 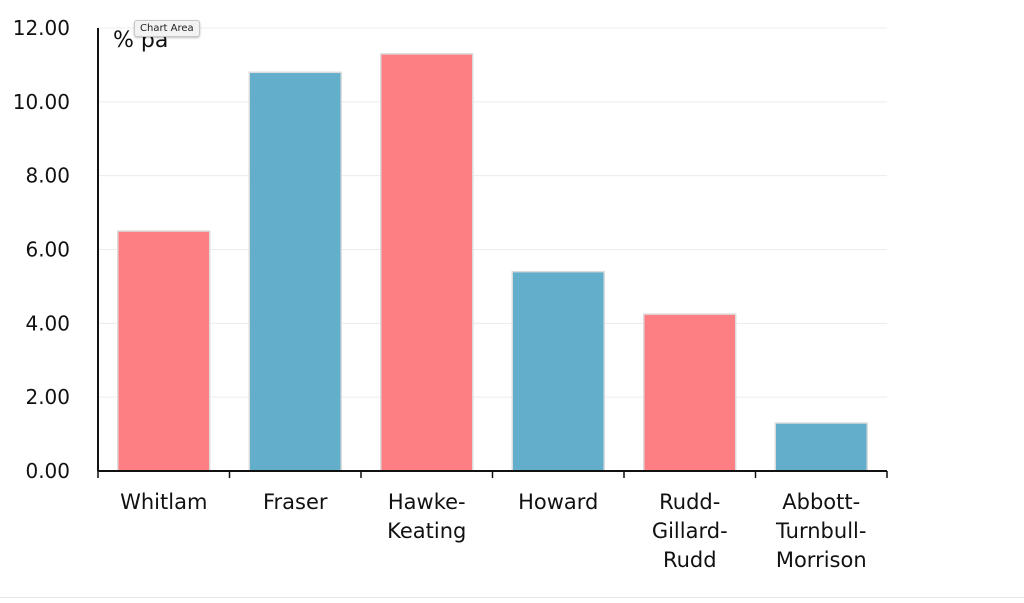 What do you see at coordinates (163, 502) in the screenshot?
I see `x-category-label: Whitlam` at bounding box center [163, 502].